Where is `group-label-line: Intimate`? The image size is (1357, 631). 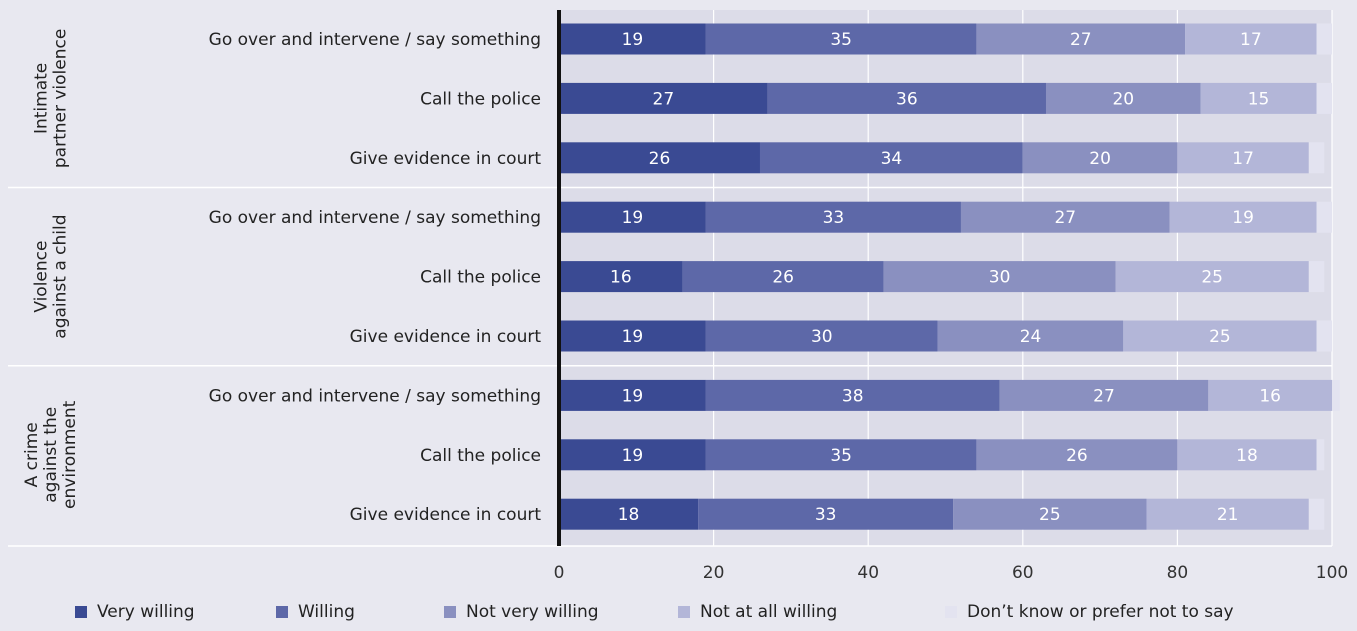
group-label-line: Intimate is located at coordinates (42, 98).